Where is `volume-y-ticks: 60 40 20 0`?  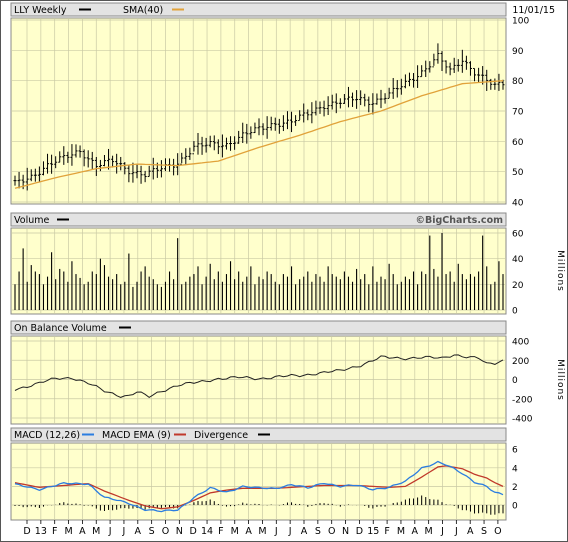 volume-y-ticks: 60 40 20 0 is located at coordinates (518, 273).